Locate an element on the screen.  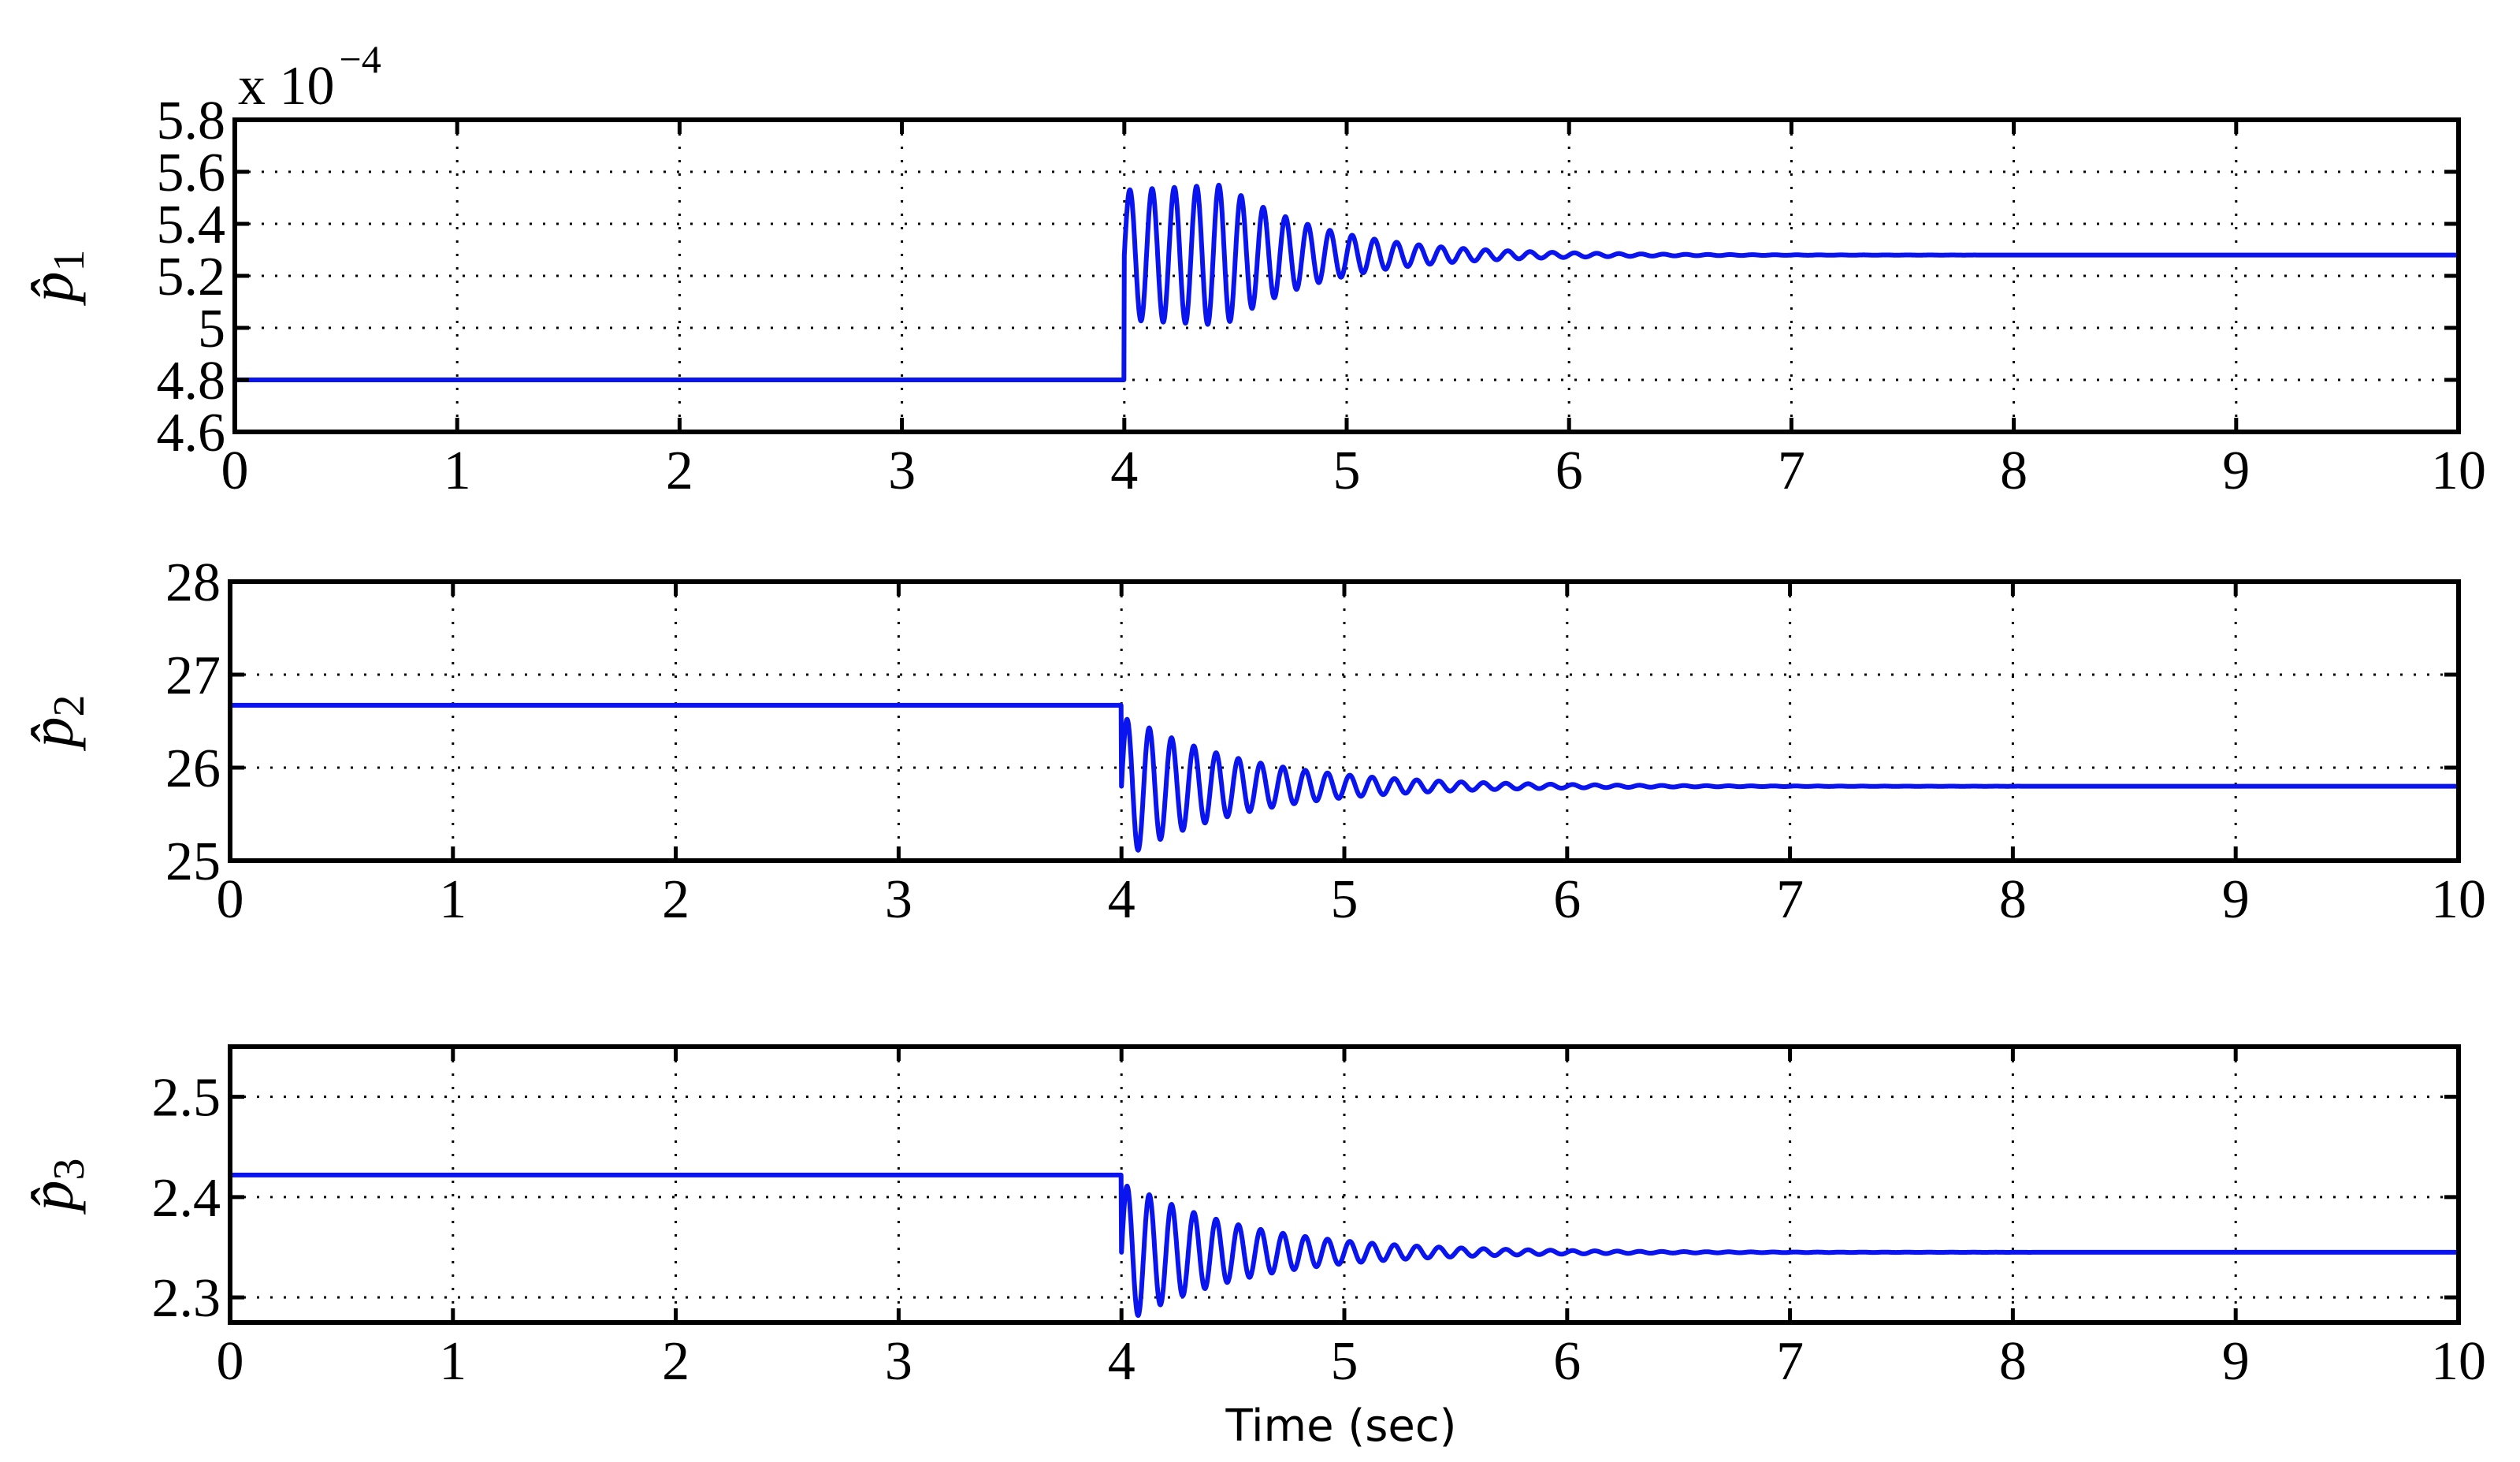
y-axis-label: p̂3 is located at coordinates (55, 1187).